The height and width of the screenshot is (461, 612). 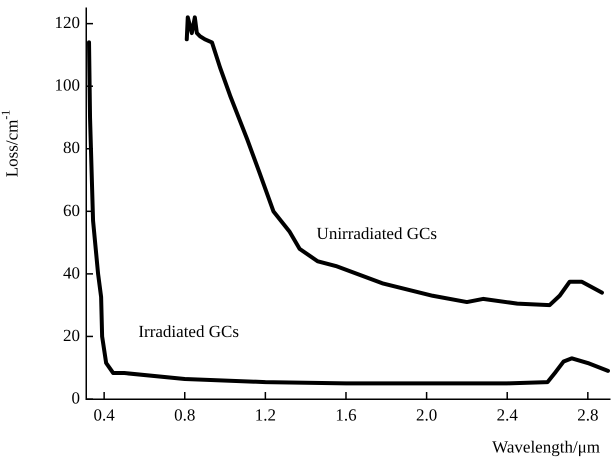 I want to click on x-tick-label: 2.8, so click(x=587, y=414).